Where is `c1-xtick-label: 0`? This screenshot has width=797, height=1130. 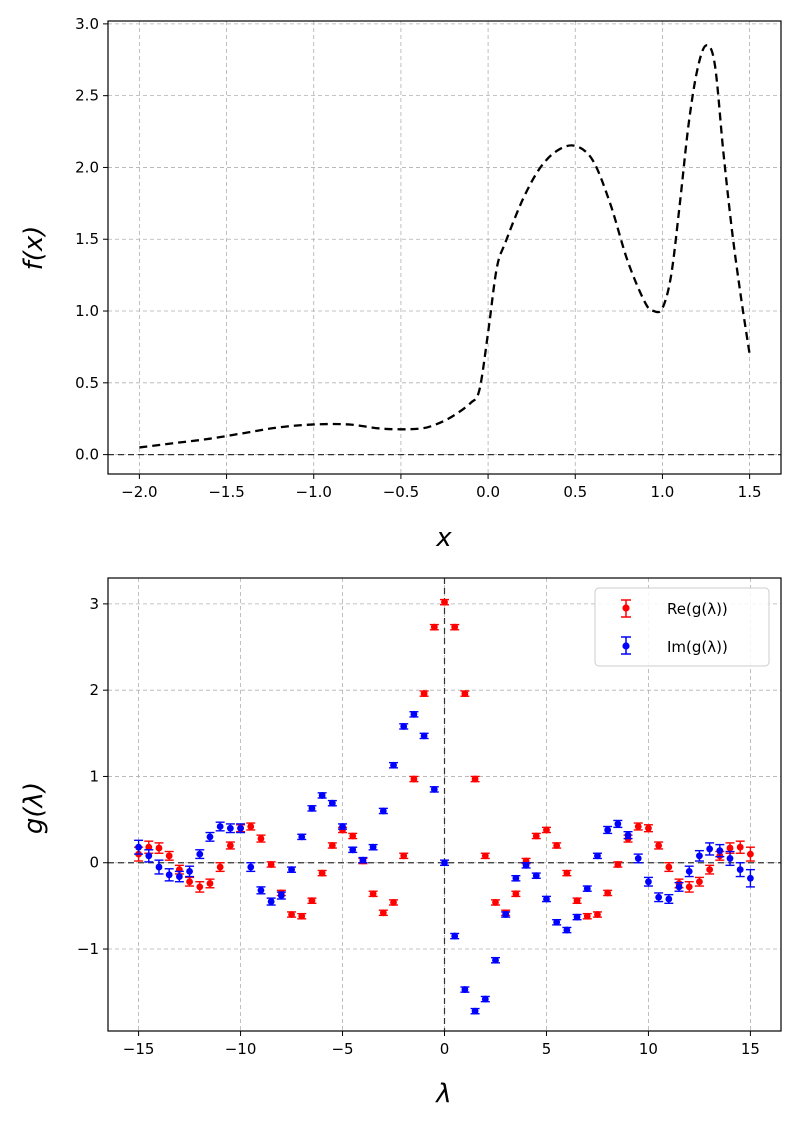
c1-xtick-label: 0 is located at coordinates (445, 1049).